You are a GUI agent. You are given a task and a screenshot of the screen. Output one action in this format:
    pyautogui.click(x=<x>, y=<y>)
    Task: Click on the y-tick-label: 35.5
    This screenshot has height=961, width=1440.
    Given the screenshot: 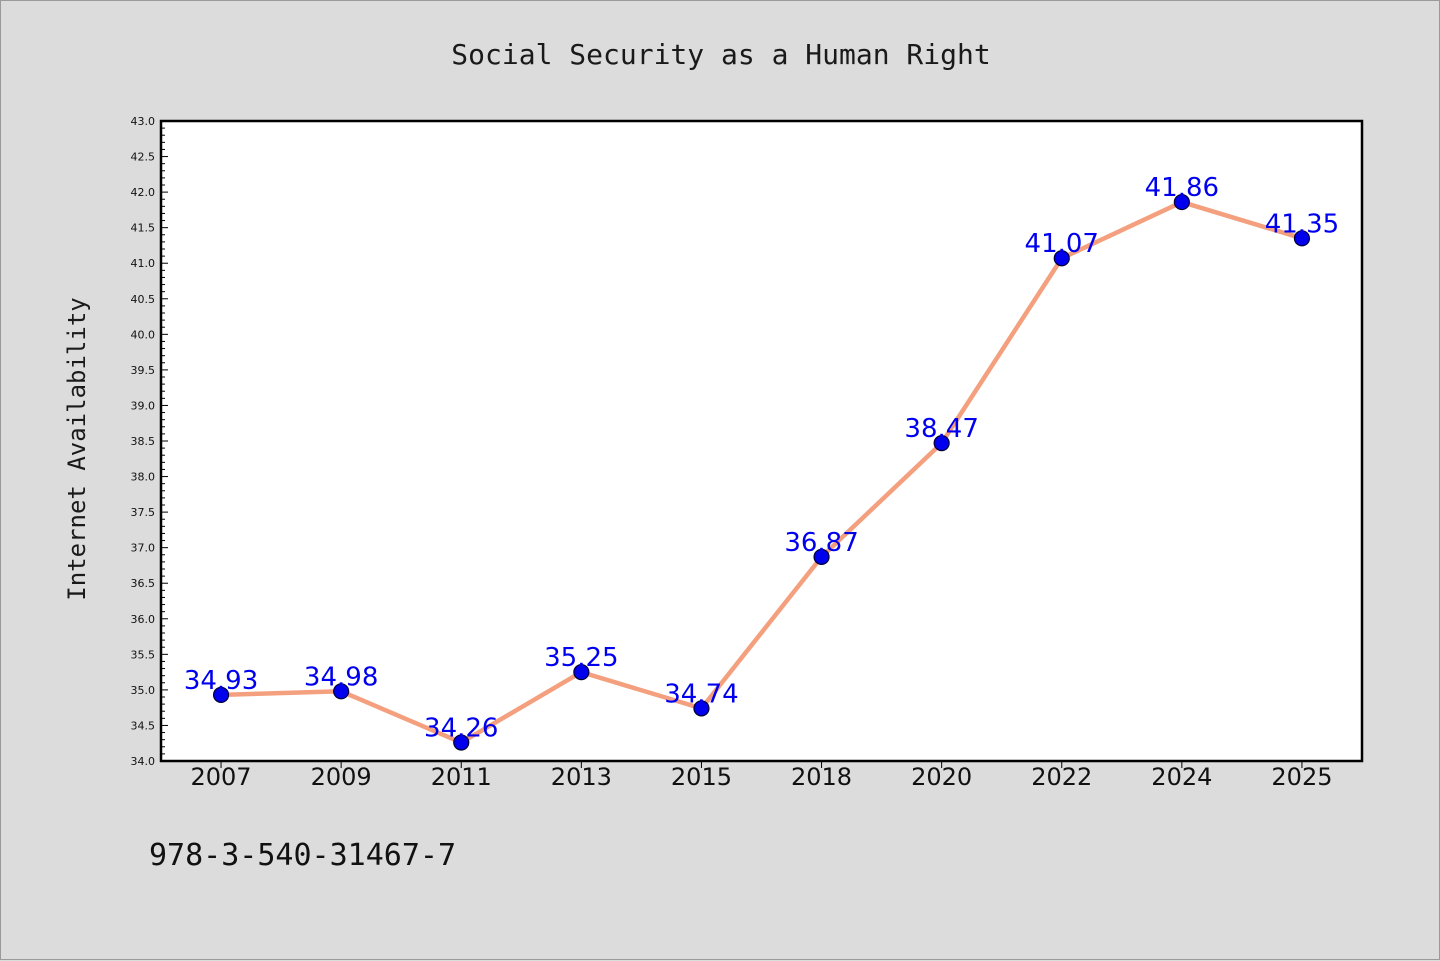 What is the action you would take?
    pyautogui.click(x=143, y=654)
    